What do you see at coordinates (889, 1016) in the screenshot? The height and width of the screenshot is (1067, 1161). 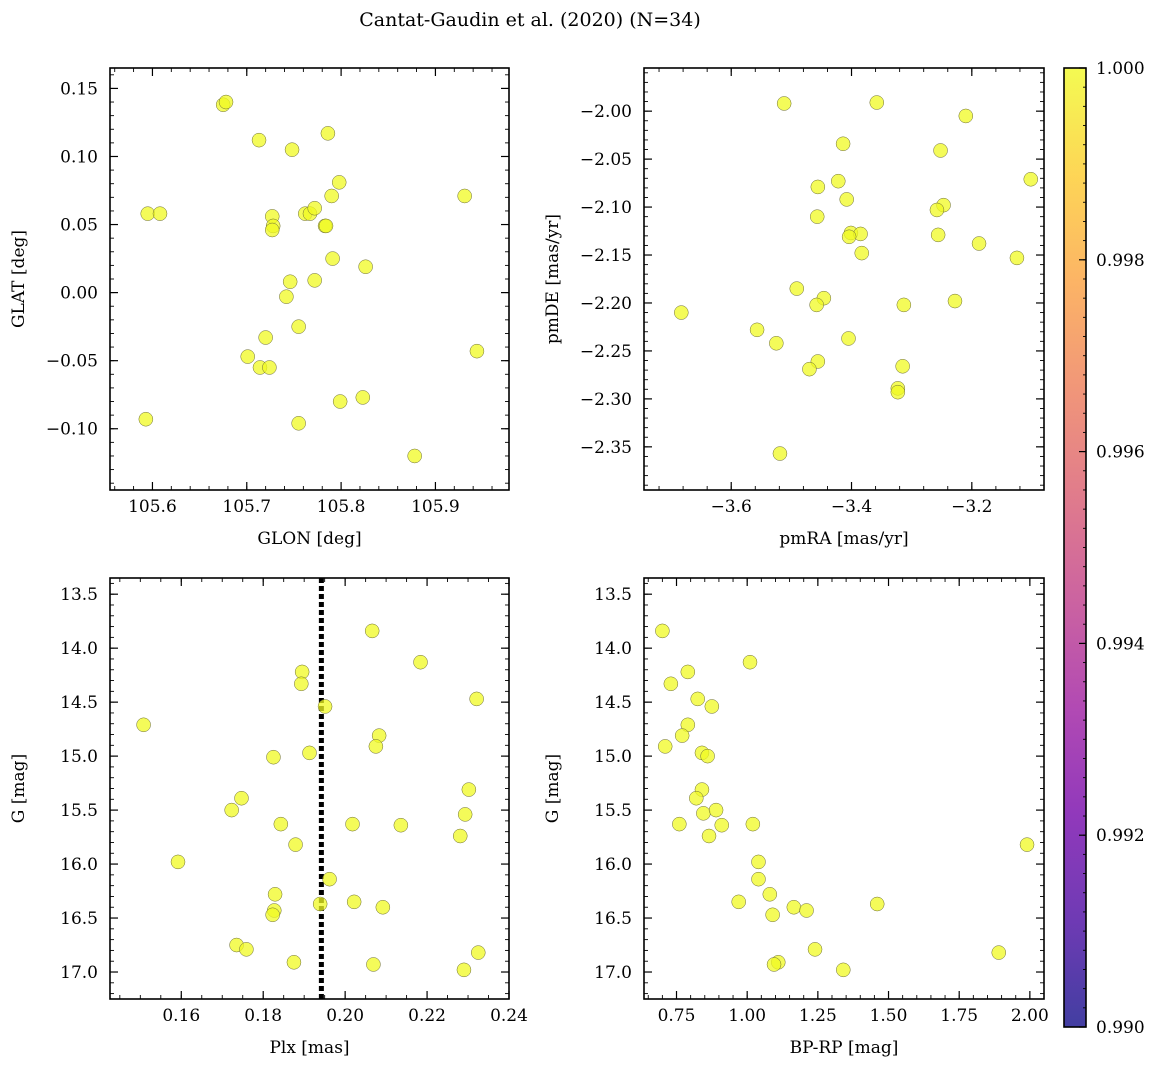 I see `x-tick-label: 1.50` at bounding box center [889, 1016].